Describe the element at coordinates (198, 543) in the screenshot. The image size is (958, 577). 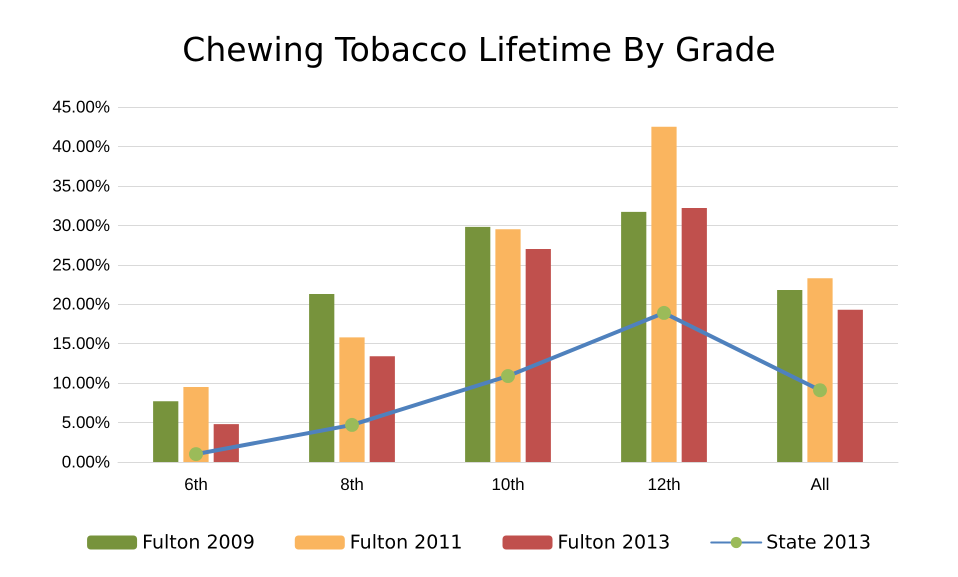
I see `legend-label: Fulton 2009` at that location.